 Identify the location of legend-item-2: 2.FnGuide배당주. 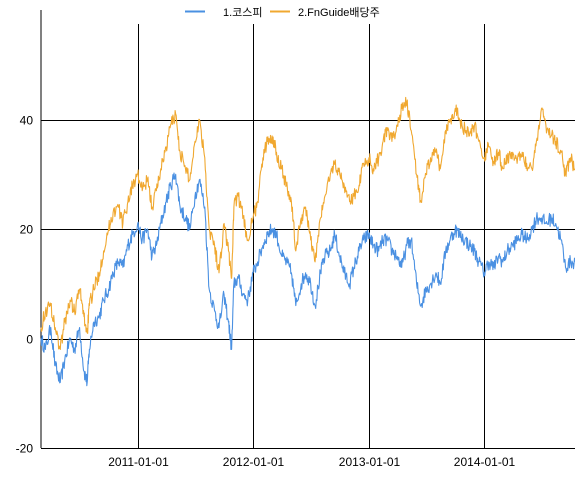
(325, 12).